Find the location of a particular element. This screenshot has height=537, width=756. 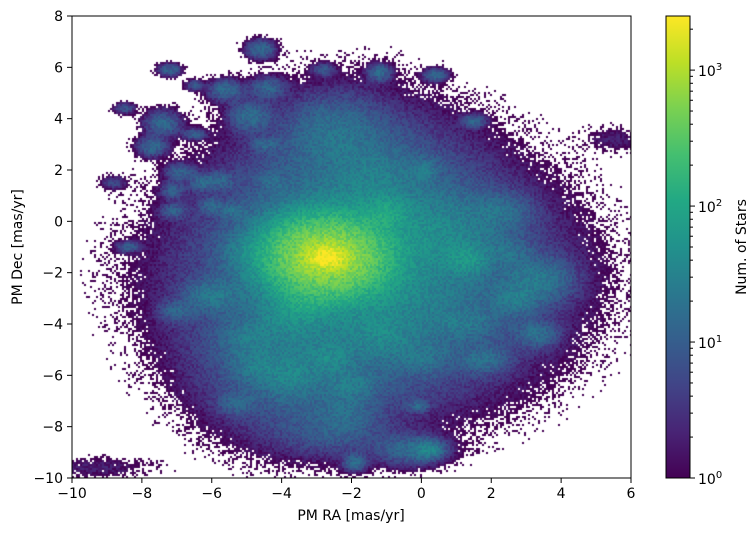

y-tick-label: −8 is located at coordinates (52, 428).